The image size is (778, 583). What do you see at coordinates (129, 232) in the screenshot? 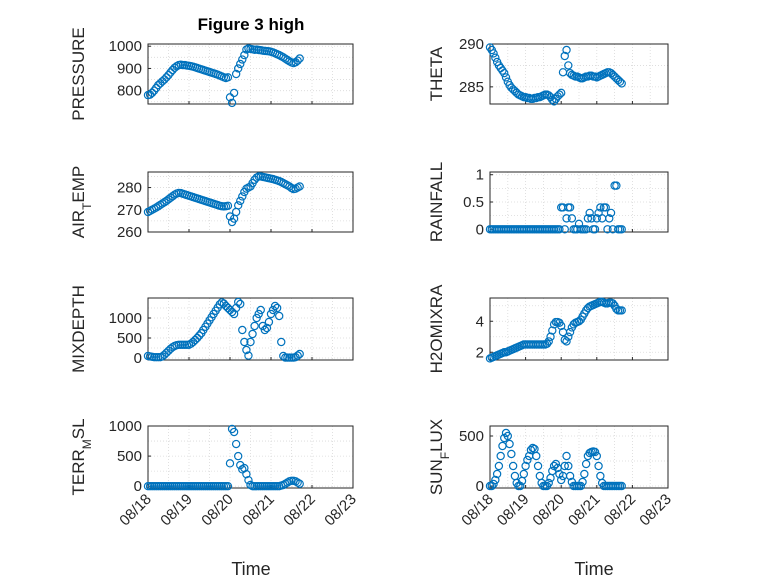
I see `y-tick-label: 260` at bounding box center [129, 232].